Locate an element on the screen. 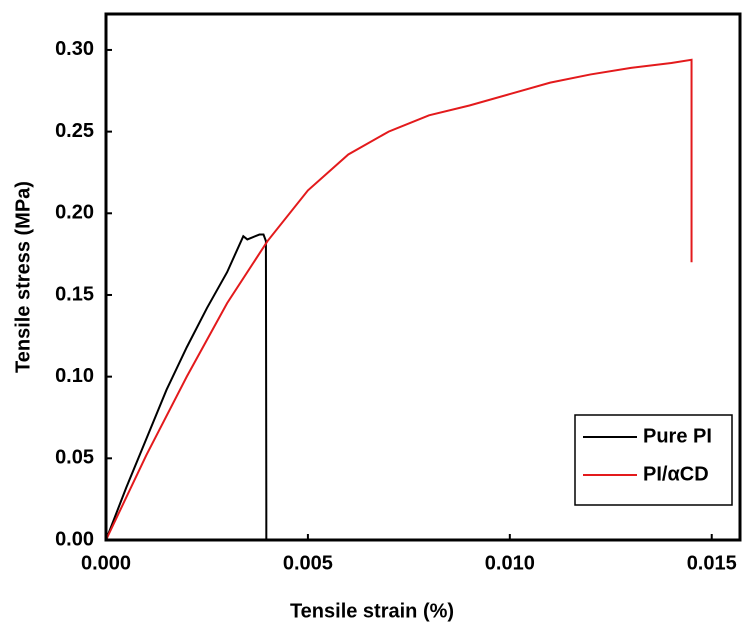  y-tick-label: 0.10 is located at coordinates (74, 376).